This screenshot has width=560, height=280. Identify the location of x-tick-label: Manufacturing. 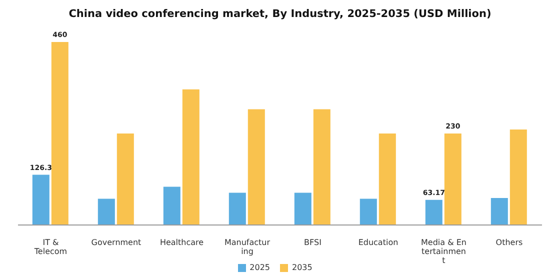
(247, 247).